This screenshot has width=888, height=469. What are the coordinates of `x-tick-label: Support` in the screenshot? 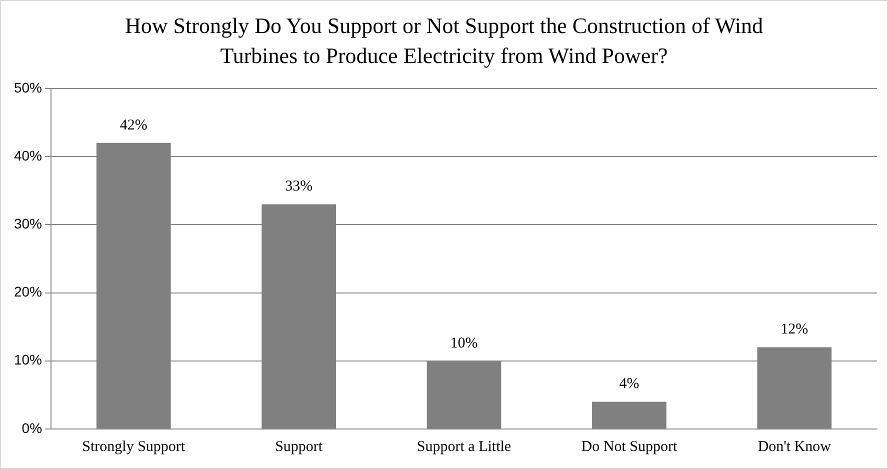 It's located at (299, 446).